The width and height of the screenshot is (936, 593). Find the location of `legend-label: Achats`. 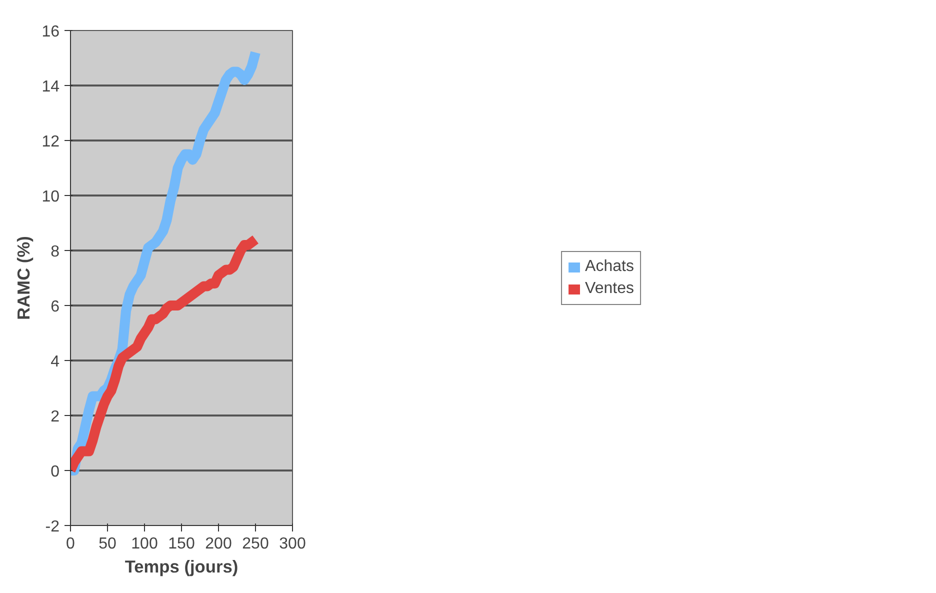

legend-label: Achats is located at coordinates (609, 267).